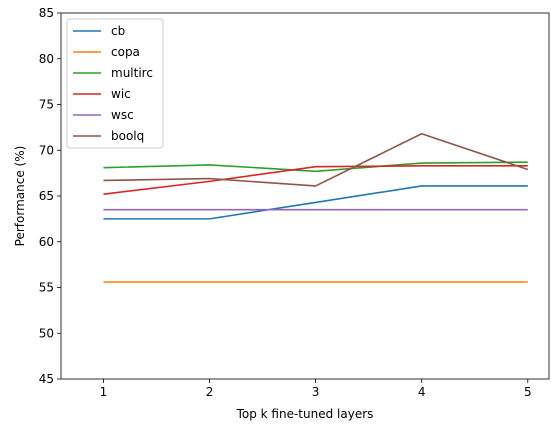 The image size is (551, 424). What do you see at coordinates (305, 414) in the screenshot?
I see `x-axis-label: Top k fine-tuned layers` at bounding box center [305, 414].